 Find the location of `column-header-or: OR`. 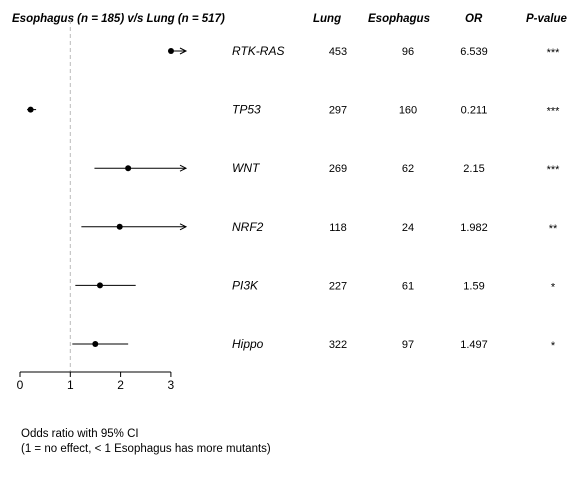

column-header-or: OR is located at coordinates (474, 19).